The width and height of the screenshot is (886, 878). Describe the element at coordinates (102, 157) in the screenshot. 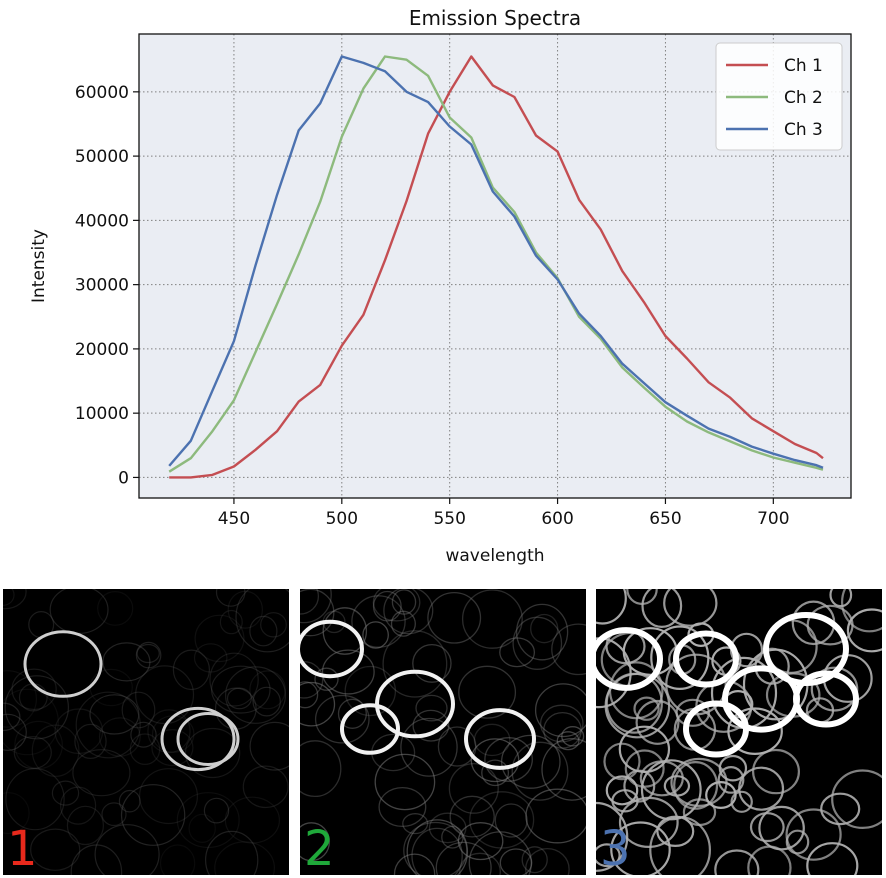

I see `y-tick-label: 50000` at that location.